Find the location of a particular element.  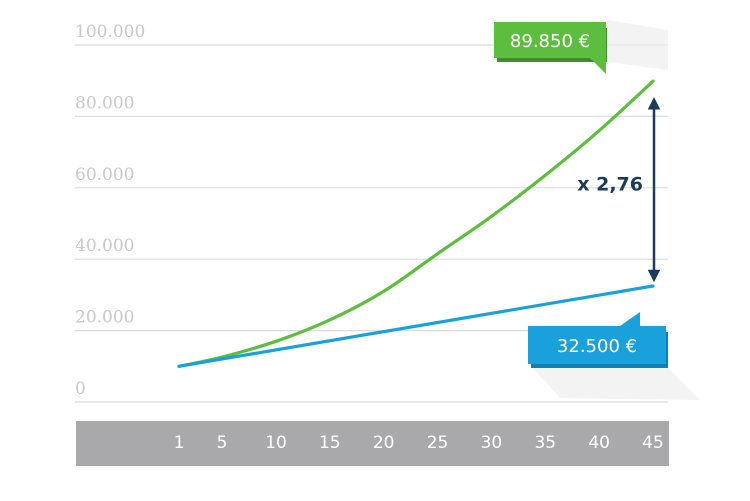

x-tick-label-5: 25 is located at coordinates (438, 443).